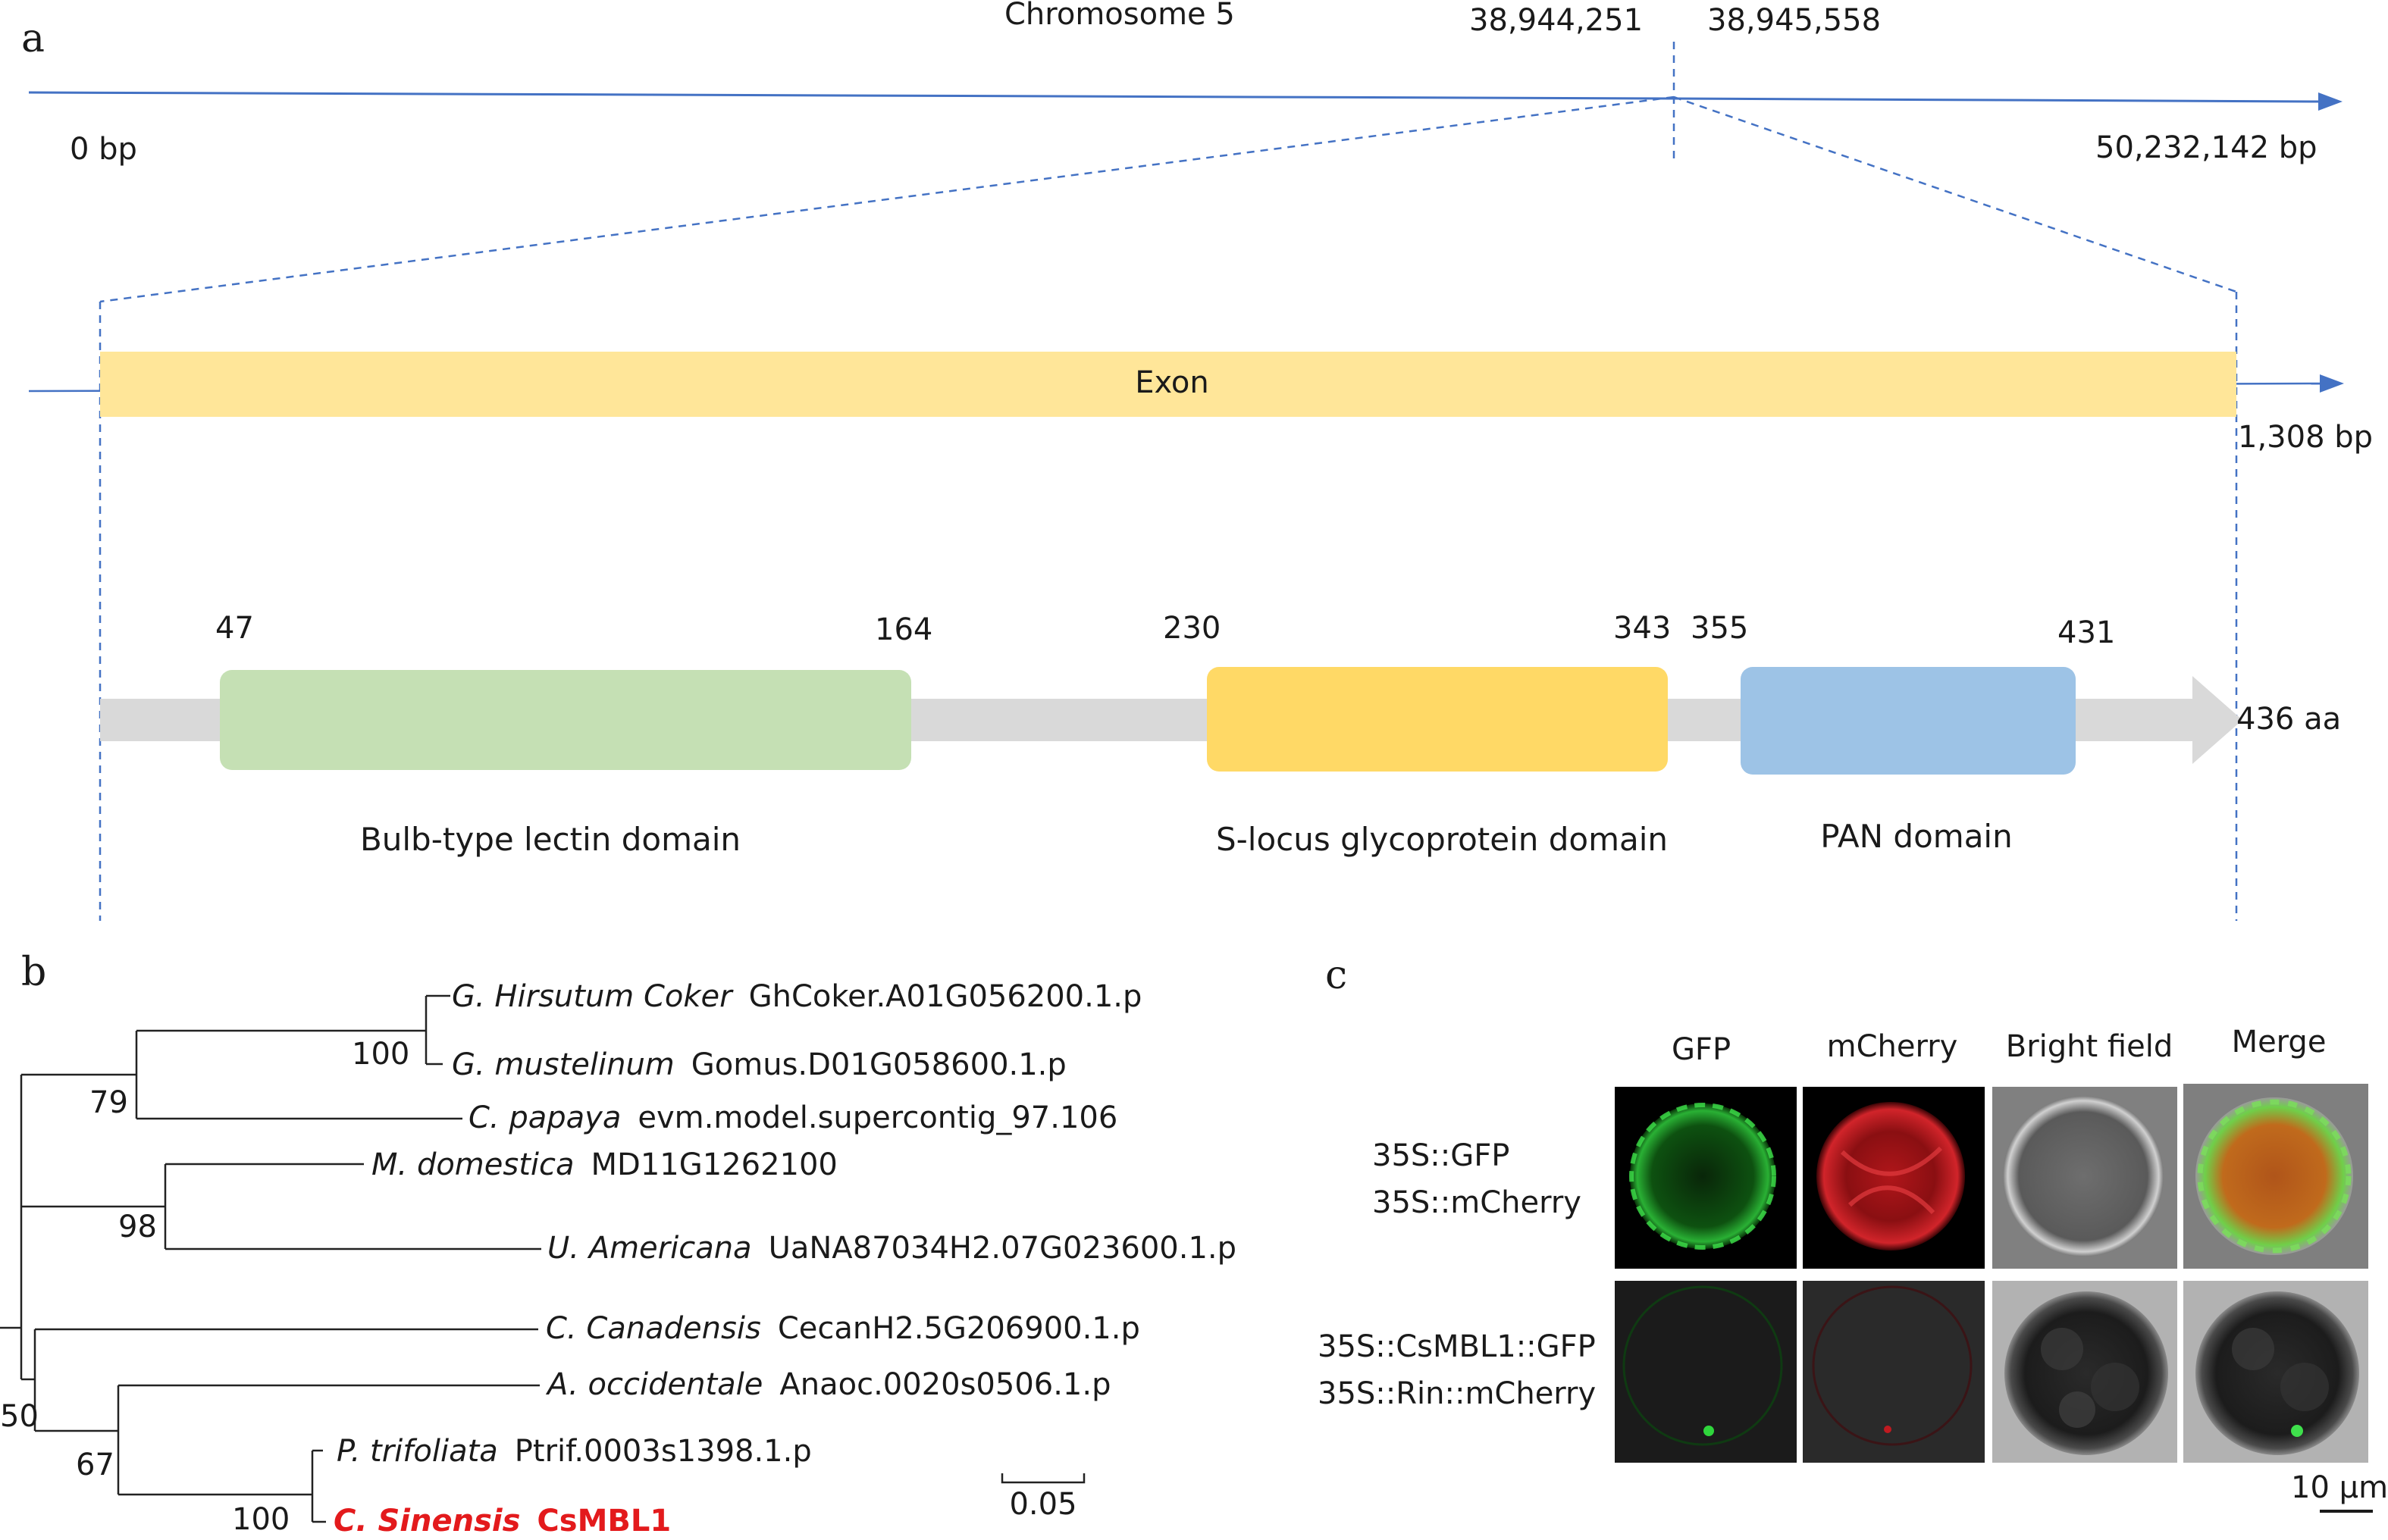 This screenshot has height=1540, width=2388. Describe the element at coordinates (103, 149) in the screenshot. I see `chromosome-start-label: 0 bp` at that location.